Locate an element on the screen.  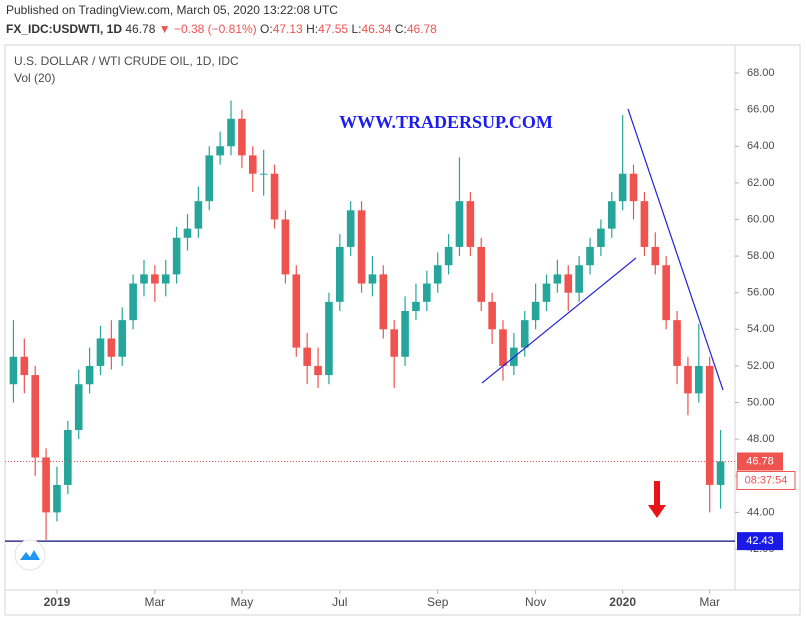
y-tick-label: 48.00 is located at coordinates (761, 439).